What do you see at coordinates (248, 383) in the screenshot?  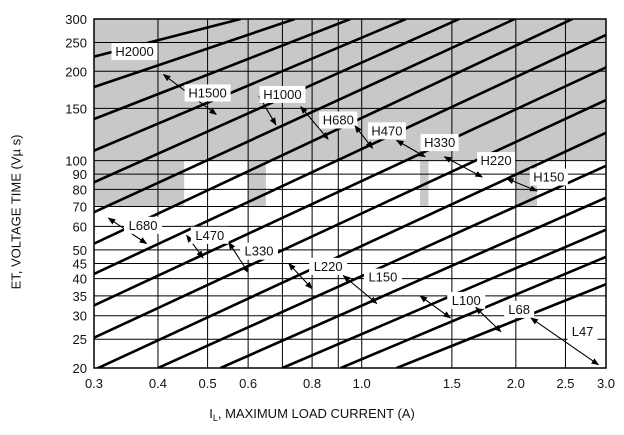 I see `x-tick-label-0_6: 0.6` at bounding box center [248, 383].